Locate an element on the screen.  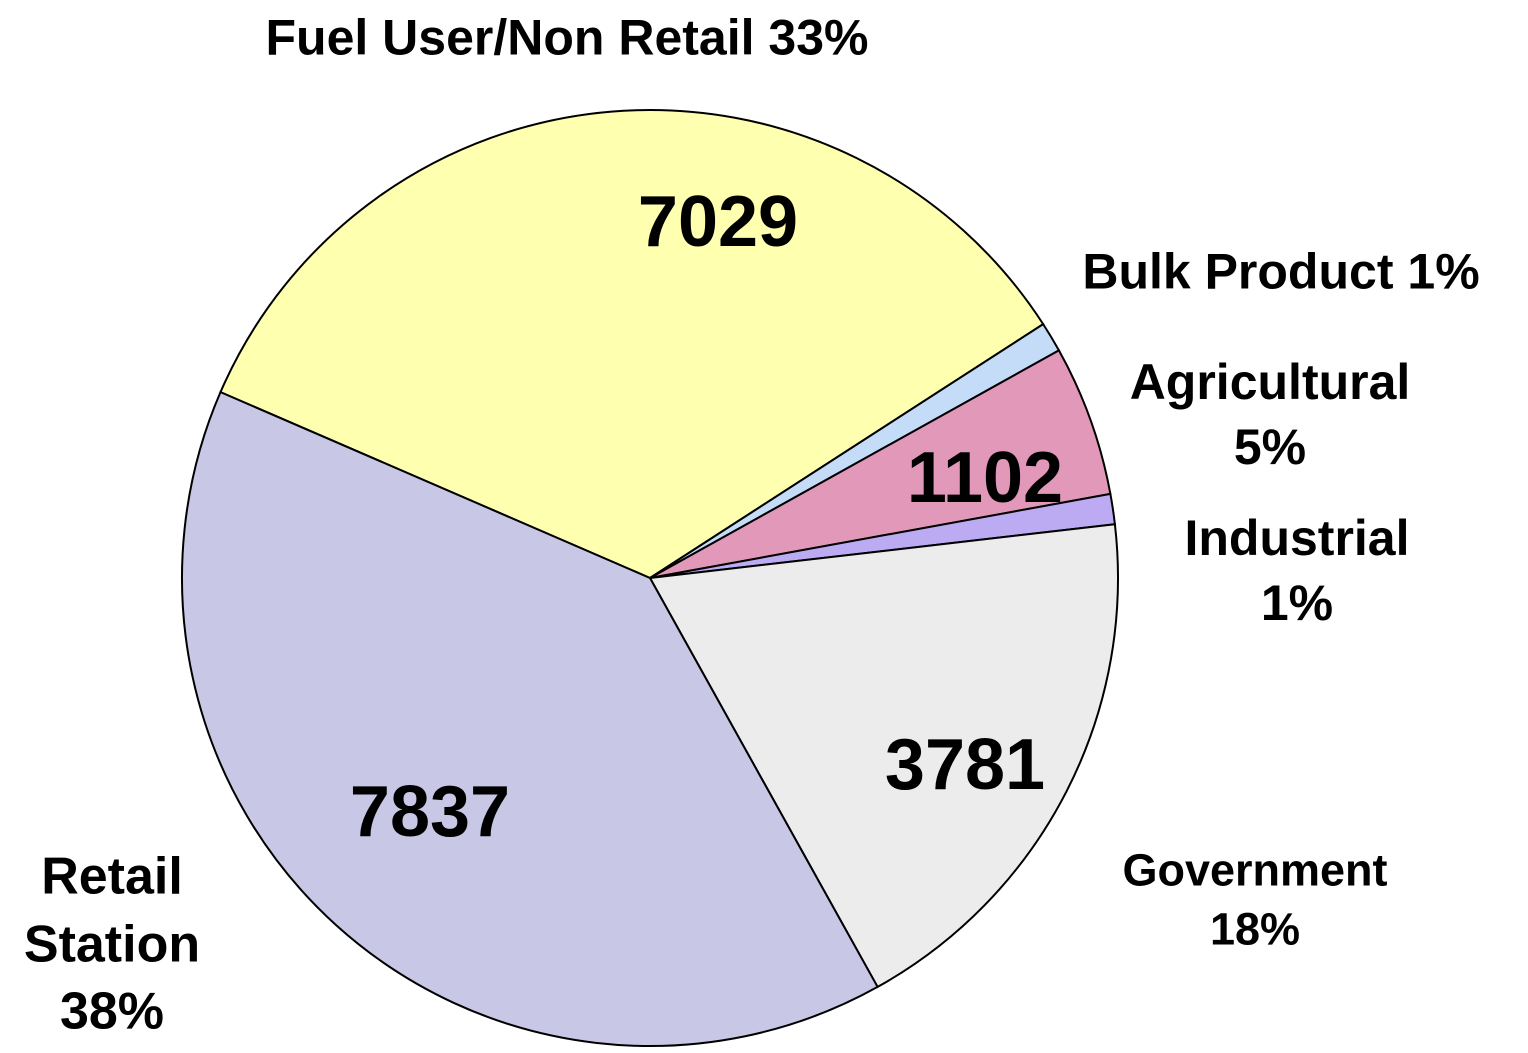
slice-label: Bulk Product 1% is located at coordinates (1280, 272).